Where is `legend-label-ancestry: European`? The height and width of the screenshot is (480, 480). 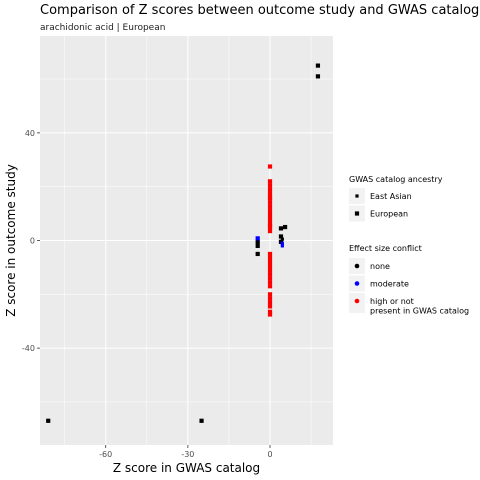
legend-label-ancestry: European is located at coordinates (389, 214).